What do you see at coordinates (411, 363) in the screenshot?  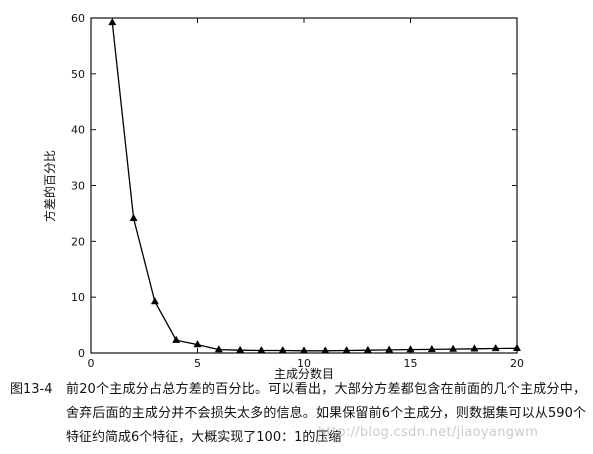 I see `x-tick-label: 15` at bounding box center [411, 363].